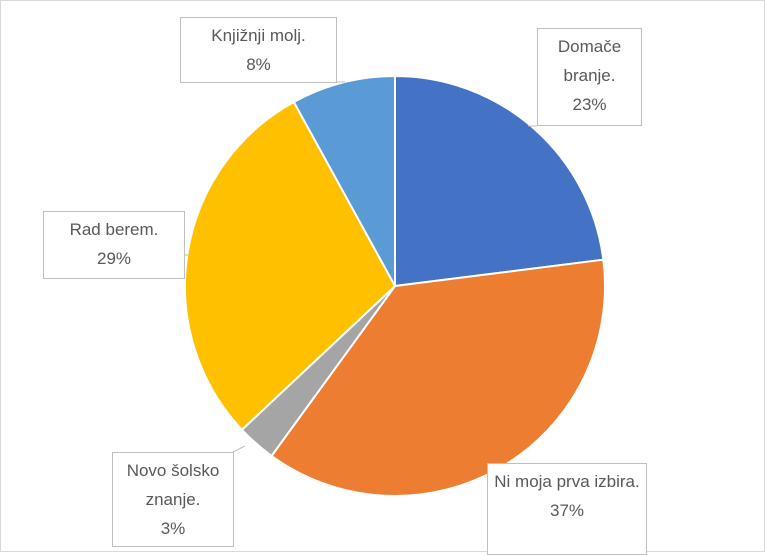 Image resolution: width=765 pixels, height=555 pixels. Describe the element at coordinates (258, 50) in the screenshot. I see `data-label: Knjižnji molj. 8%` at that location.